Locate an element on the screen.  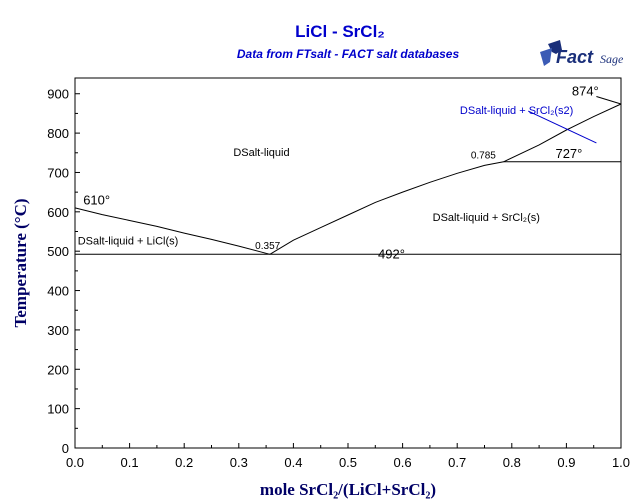
factsage-logo: Fact Sage is located at coordinates (582, 53).